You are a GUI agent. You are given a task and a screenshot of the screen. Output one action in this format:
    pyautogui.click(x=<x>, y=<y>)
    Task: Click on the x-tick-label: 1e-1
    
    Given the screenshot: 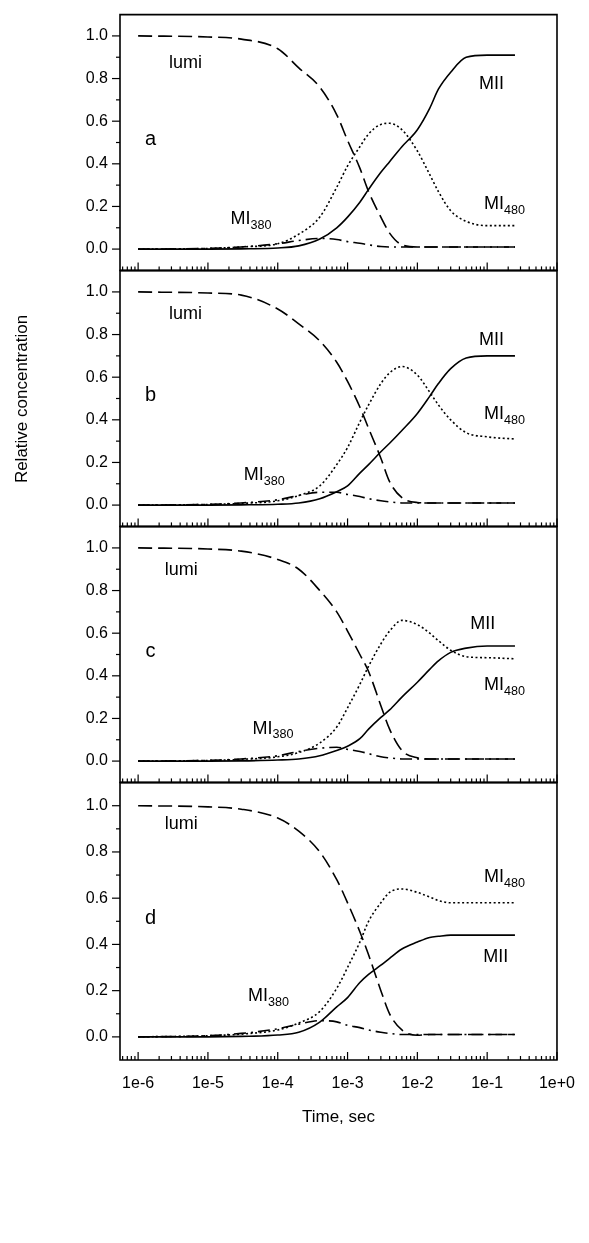 What is the action you would take?
    pyautogui.click(x=487, y=1082)
    